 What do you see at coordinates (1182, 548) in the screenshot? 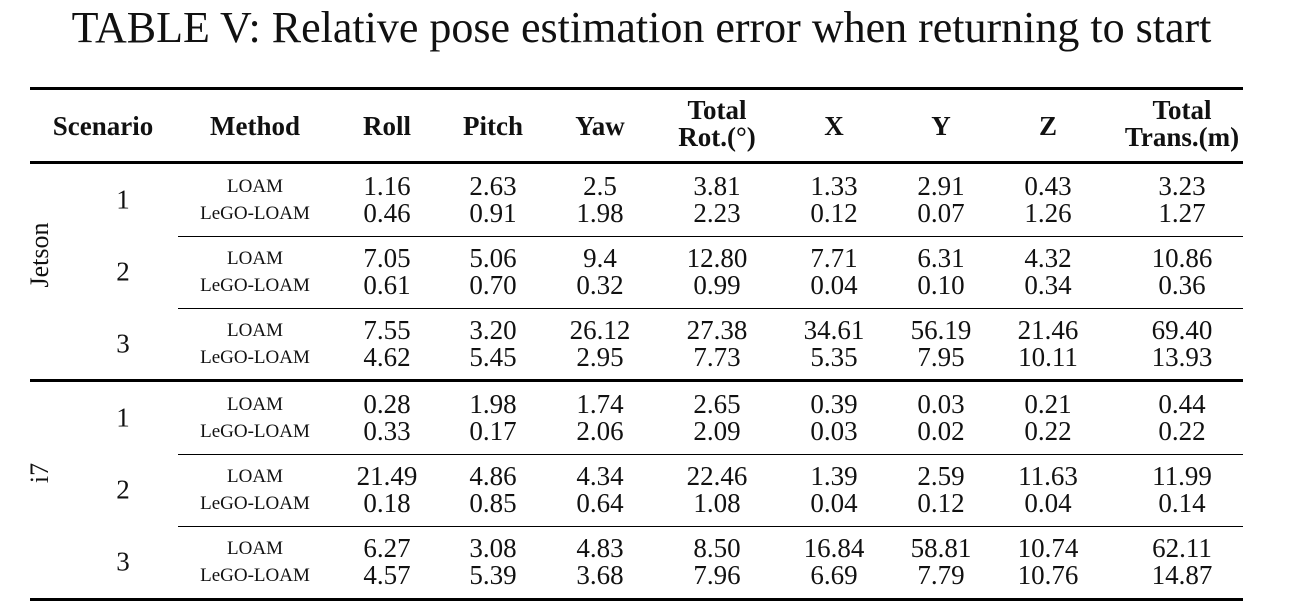
I see `value-cell: 62.11` at bounding box center [1182, 548].